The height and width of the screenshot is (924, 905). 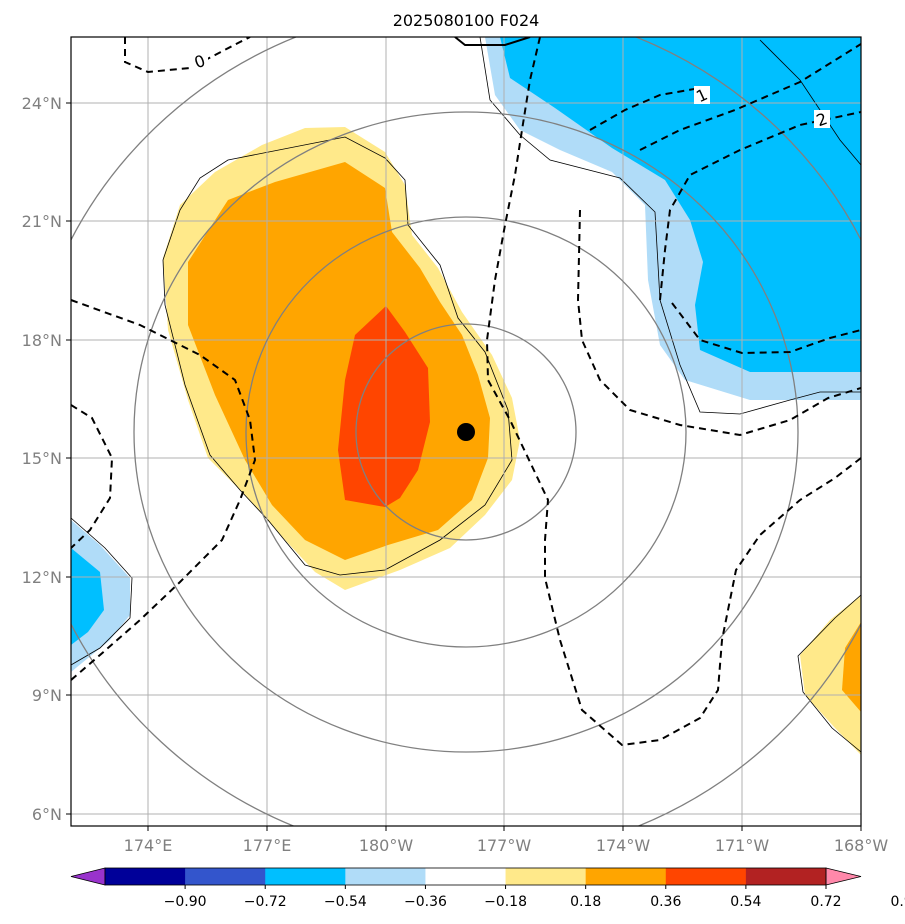 What do you see at coordinates (267, 845) in the screenshot?
I see `x-tick-label: 177°E` at bounding box center [267, 845].